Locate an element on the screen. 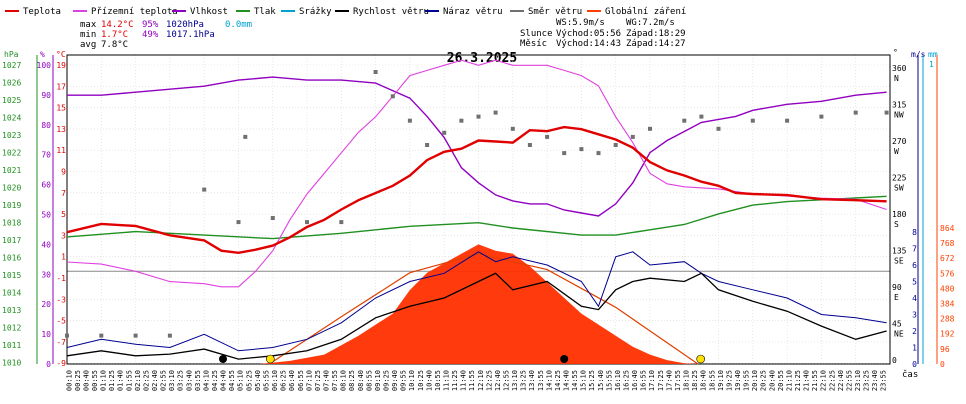 This screenshot has width=966, height=404. hpa-tick: 1014 is located at coordinates (11, 293).